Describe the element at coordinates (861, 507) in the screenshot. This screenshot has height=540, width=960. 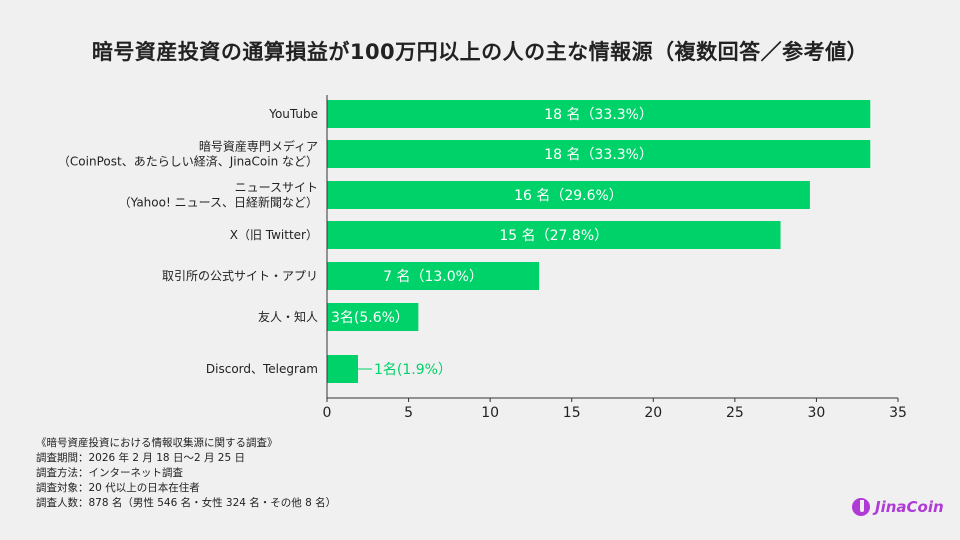
I see `jinacoin-logo-icon` at that location.